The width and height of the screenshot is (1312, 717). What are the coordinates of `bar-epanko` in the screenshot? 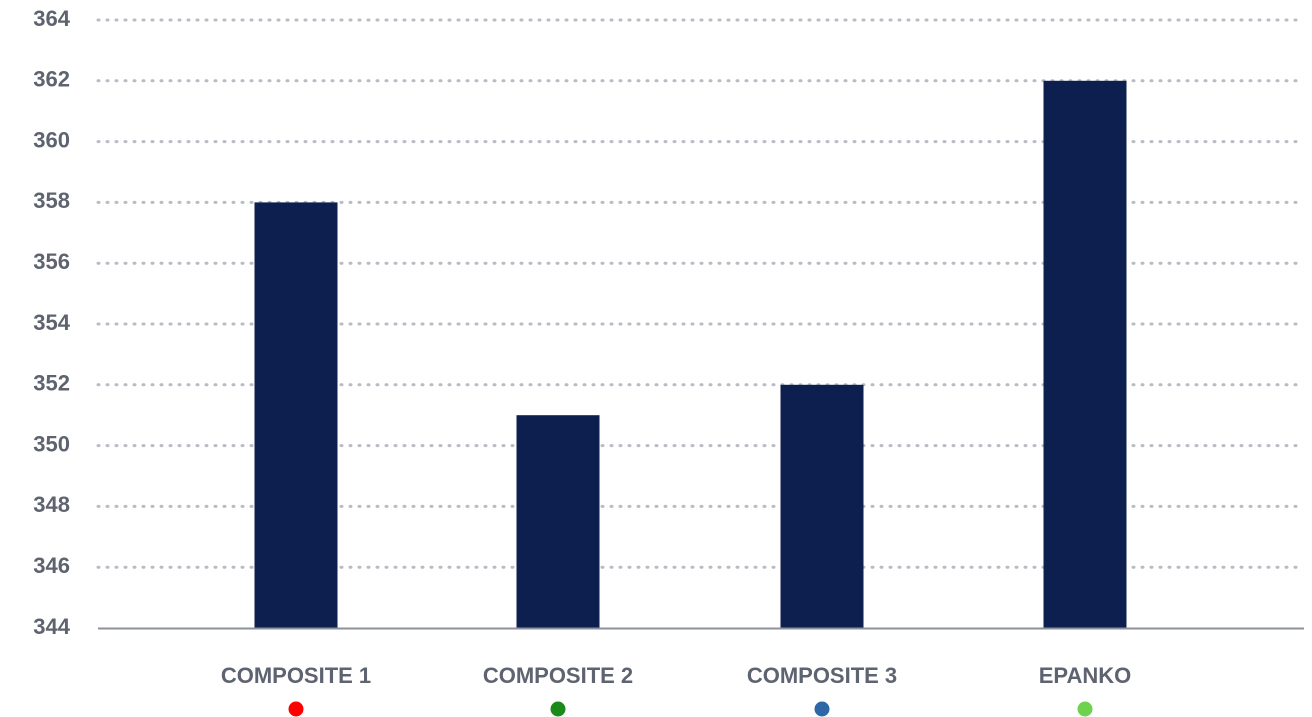 It's located at (1085, 354).